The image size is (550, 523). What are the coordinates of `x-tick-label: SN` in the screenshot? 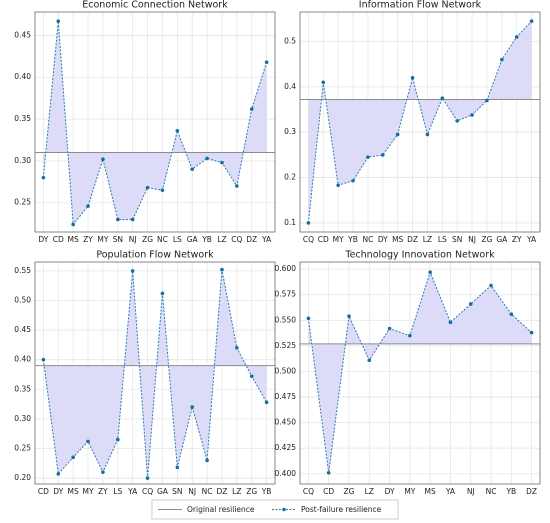 It's located at (457, 239).